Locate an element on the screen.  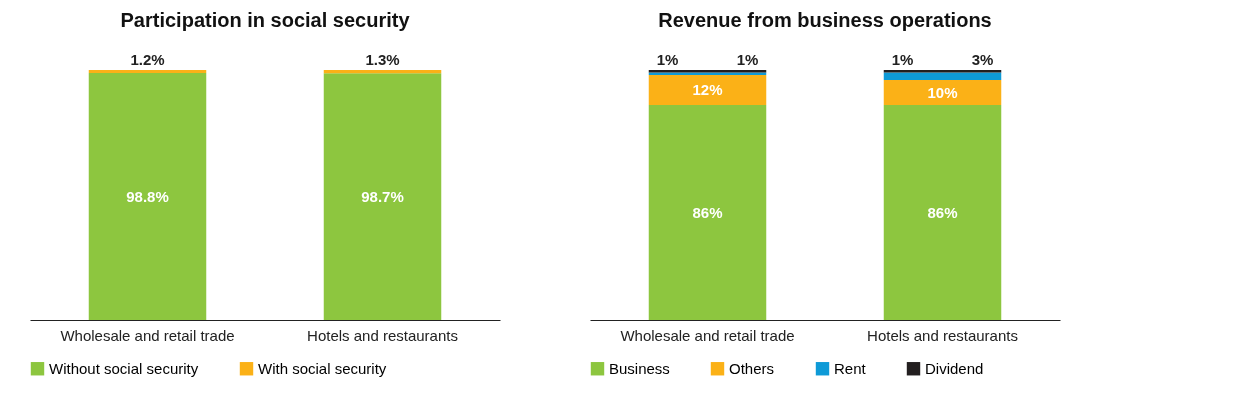
legend-label: With social security is located at coordinates (322, 368).